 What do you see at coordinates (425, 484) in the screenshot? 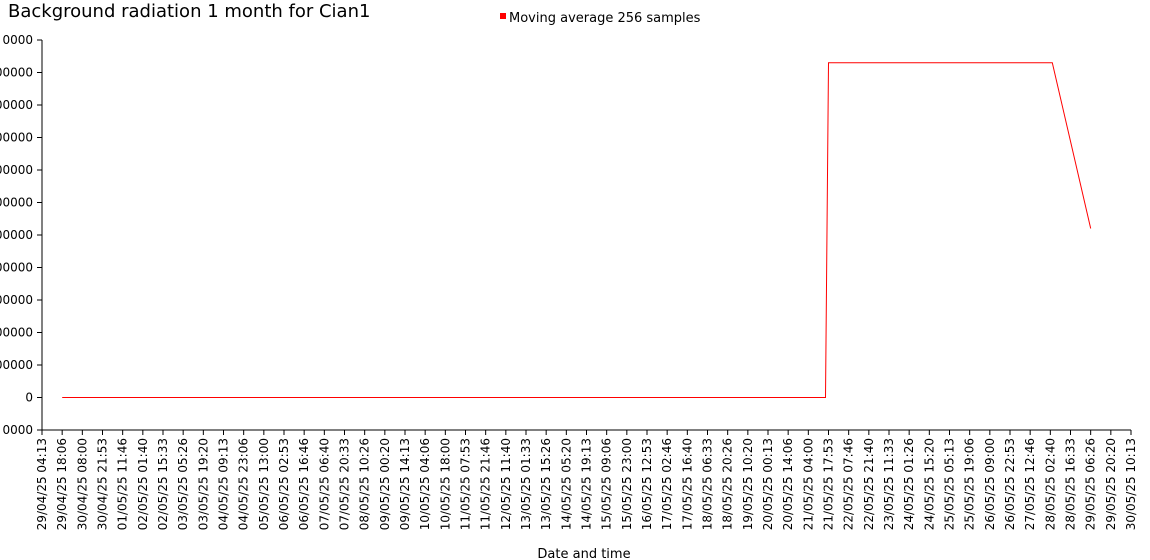
I see `x-tick-label: 10/05/25 04:06` at bounding box center [425, 484].